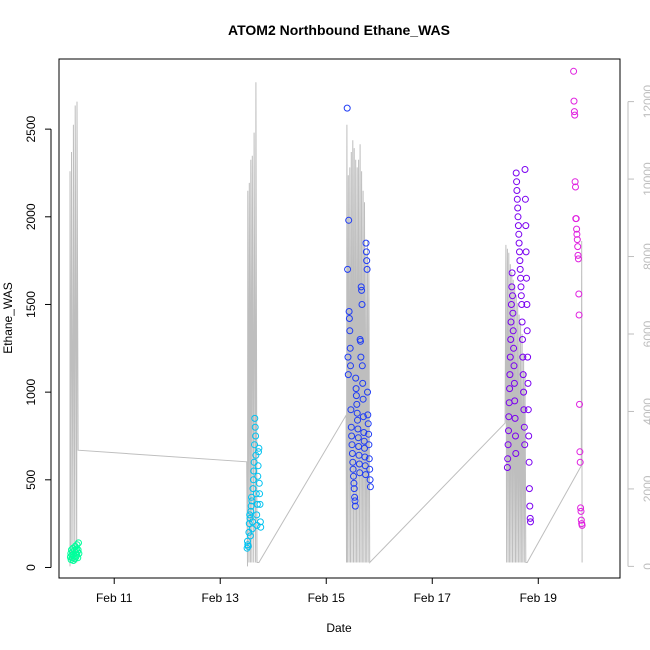 This screenshot has height=650, width=650. I want to click on y-tick-label: 500, so click(31, 479).